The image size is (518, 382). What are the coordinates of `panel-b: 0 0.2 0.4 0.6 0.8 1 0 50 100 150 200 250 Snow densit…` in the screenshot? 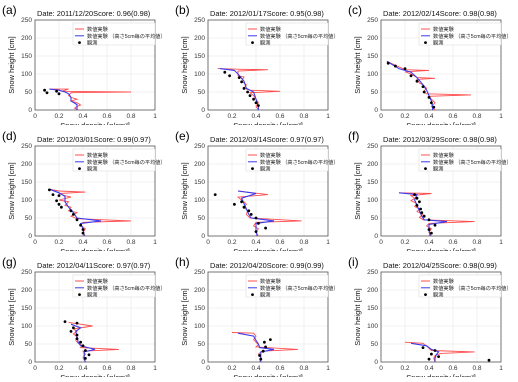 It's located at (259, 65).